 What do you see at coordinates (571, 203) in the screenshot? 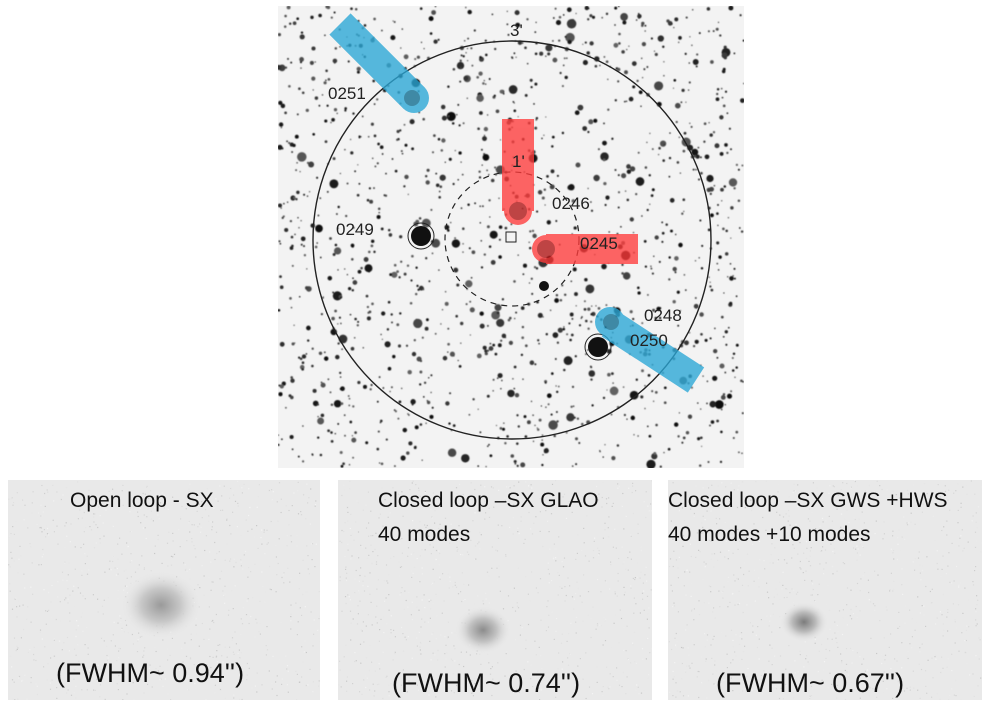
I see `star-label-0246: 0246` at bounding box center [571, 203].